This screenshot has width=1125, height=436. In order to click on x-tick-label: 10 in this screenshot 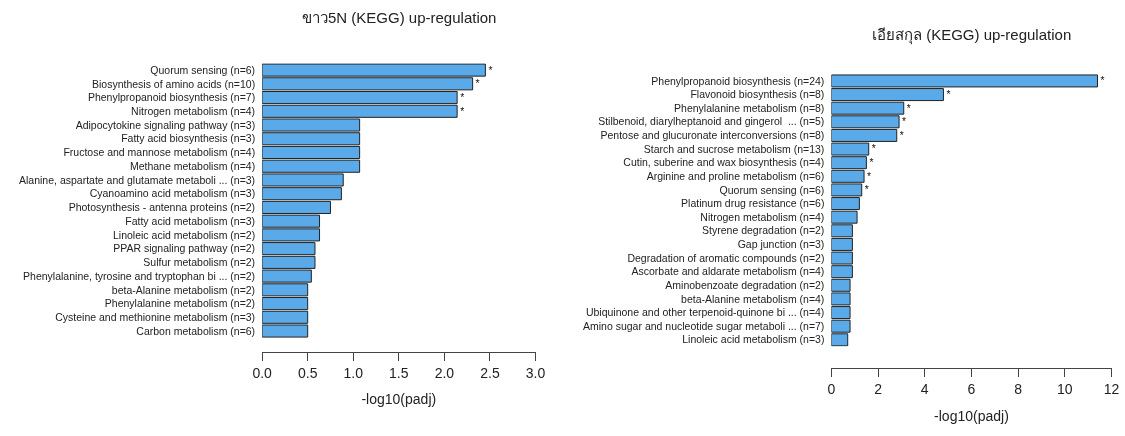, I will do `click(1065, 389)`.